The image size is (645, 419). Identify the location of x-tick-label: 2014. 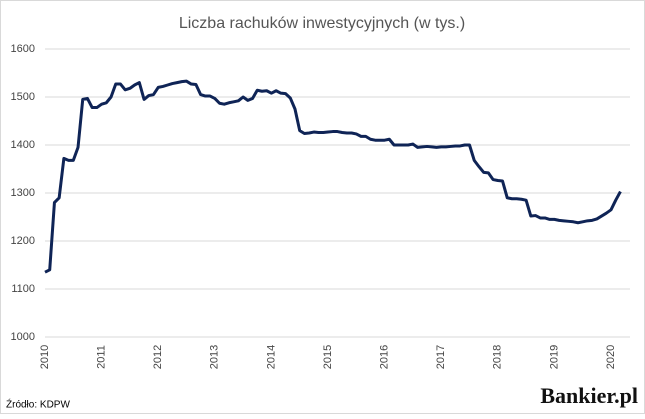
(271, 357).